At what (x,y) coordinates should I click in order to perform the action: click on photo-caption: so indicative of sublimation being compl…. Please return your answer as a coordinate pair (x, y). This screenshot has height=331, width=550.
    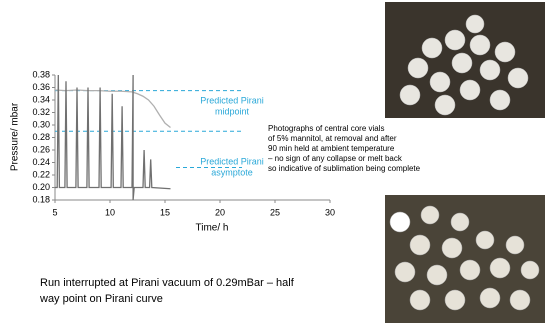
    Looking at the image, I should click on (344, 168).